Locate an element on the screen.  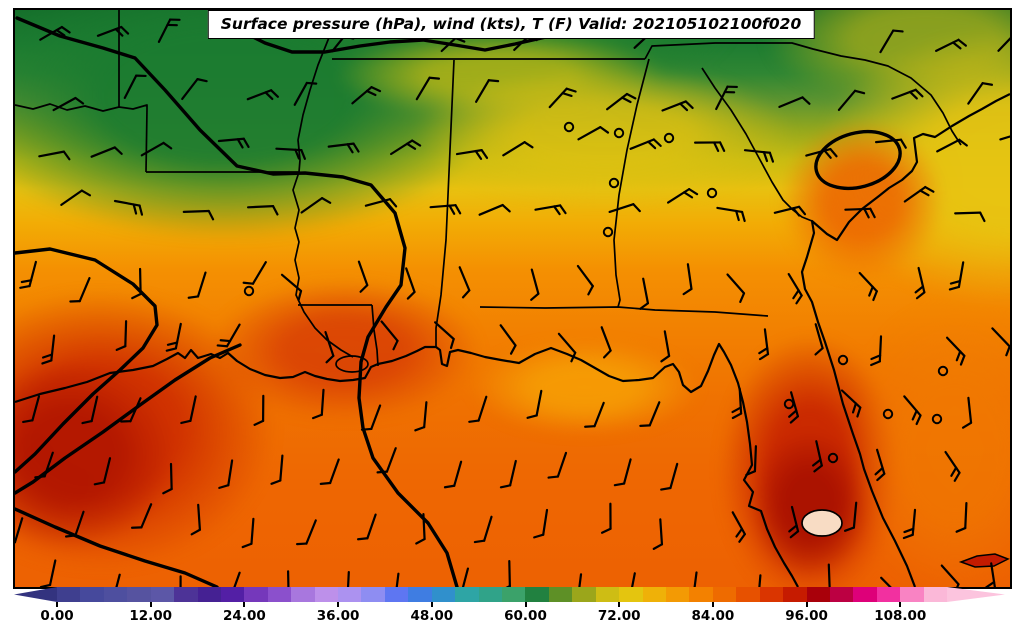
colorbar-tick-label: 108.00 is located at coordinates (900, 616).